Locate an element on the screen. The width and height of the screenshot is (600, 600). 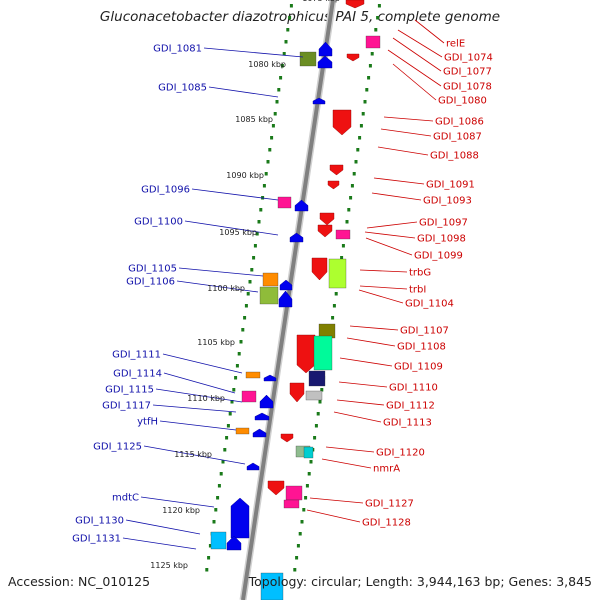
gene-label-right: GDI_1086 is located at coordinates (459, 122).